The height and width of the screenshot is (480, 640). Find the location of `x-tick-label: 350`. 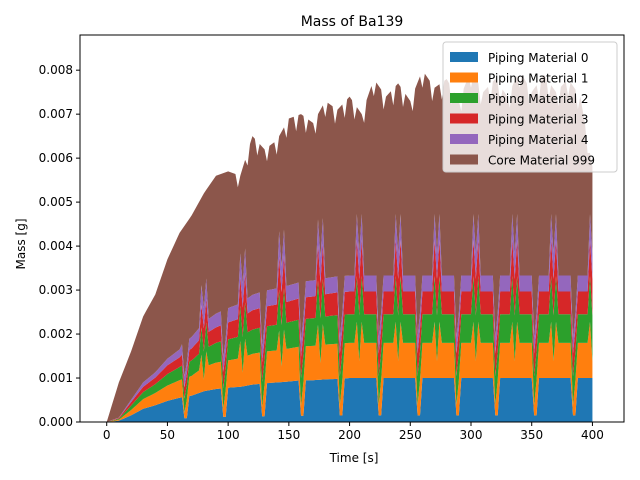

x-tick-label: 350 is located at coordinates (531, 435).